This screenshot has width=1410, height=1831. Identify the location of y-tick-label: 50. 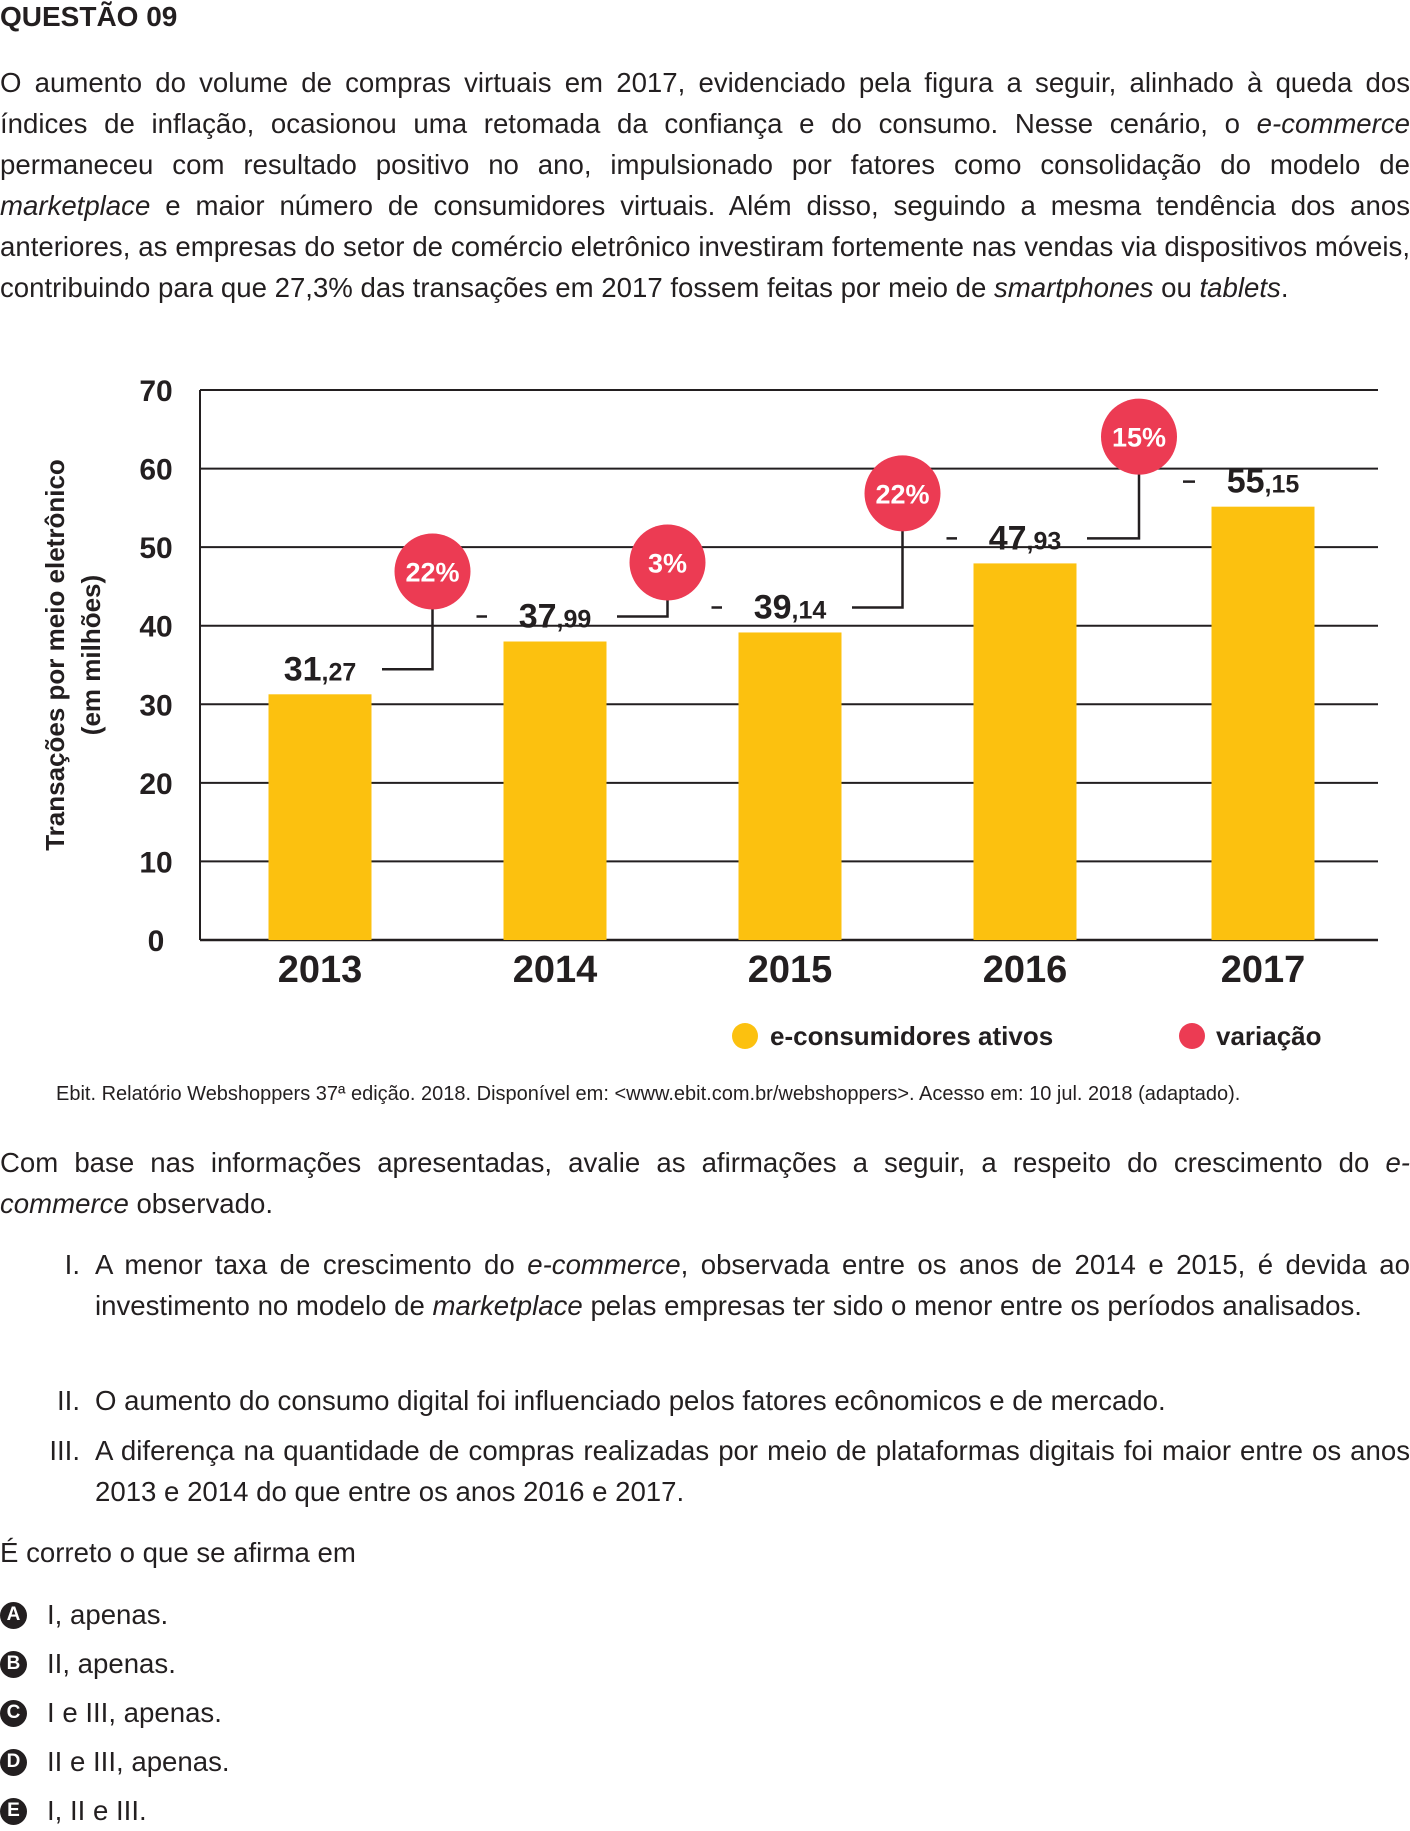
(155, 548).